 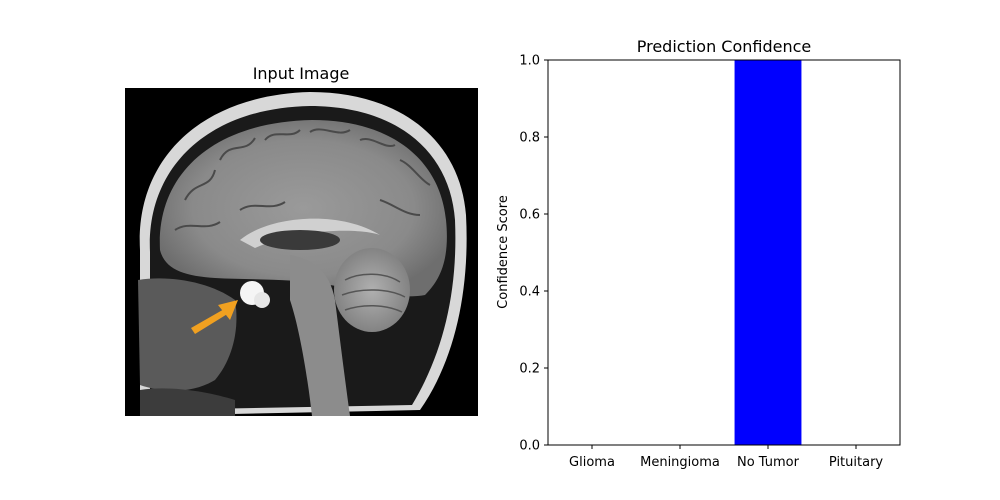 What do you see at coordinates (768, 462) in the screenshot?
I see `x-tick-label: No Tumor` at bounding box center [768, 462].